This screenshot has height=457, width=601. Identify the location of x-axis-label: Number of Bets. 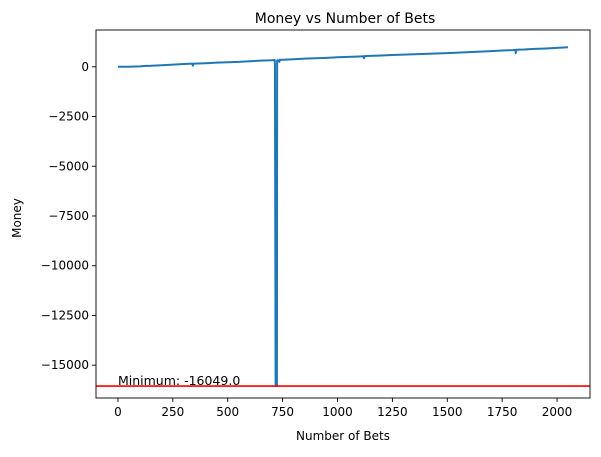
(343, 436).